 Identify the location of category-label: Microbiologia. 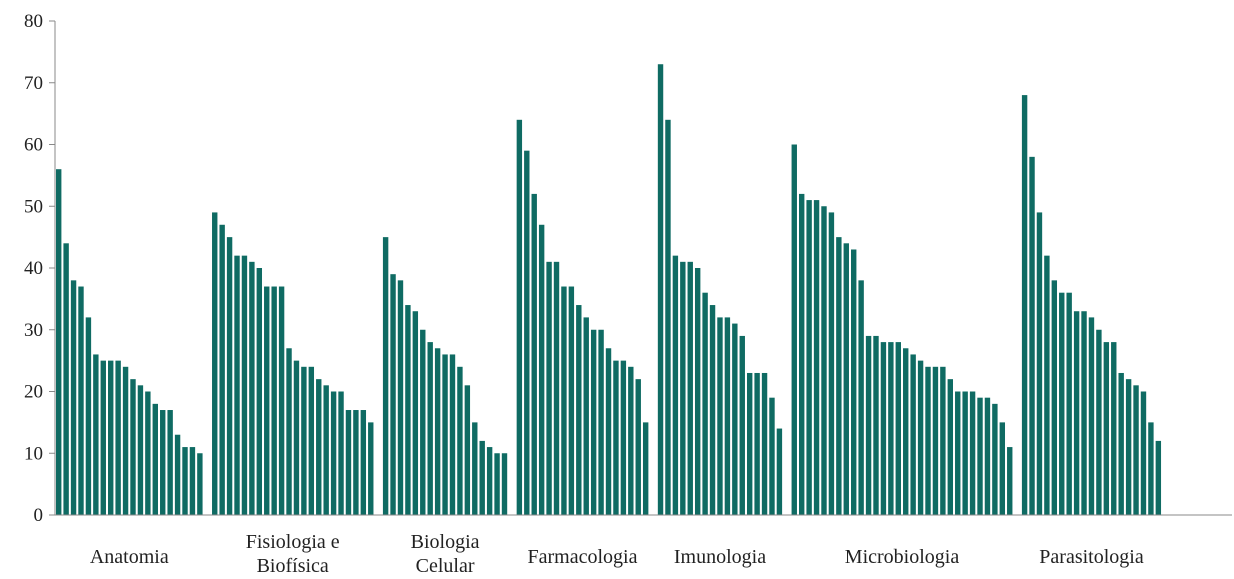
(902, 557).